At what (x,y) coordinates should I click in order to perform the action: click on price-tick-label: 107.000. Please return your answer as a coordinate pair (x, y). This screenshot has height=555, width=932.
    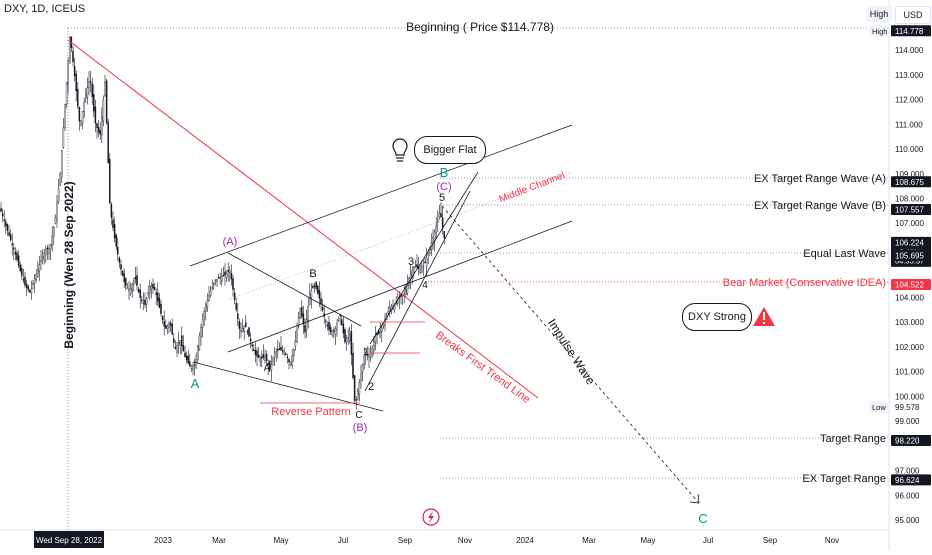
    Looking at the image, I should click on (909, 223).